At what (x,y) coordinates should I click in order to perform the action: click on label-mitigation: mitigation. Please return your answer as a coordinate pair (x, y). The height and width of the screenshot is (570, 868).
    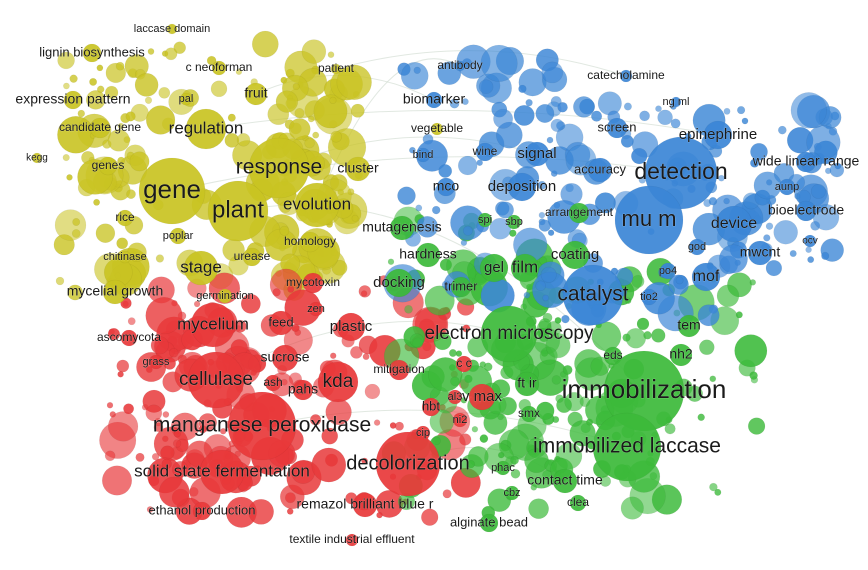
    Looking at the image, I should click on (399, 369).